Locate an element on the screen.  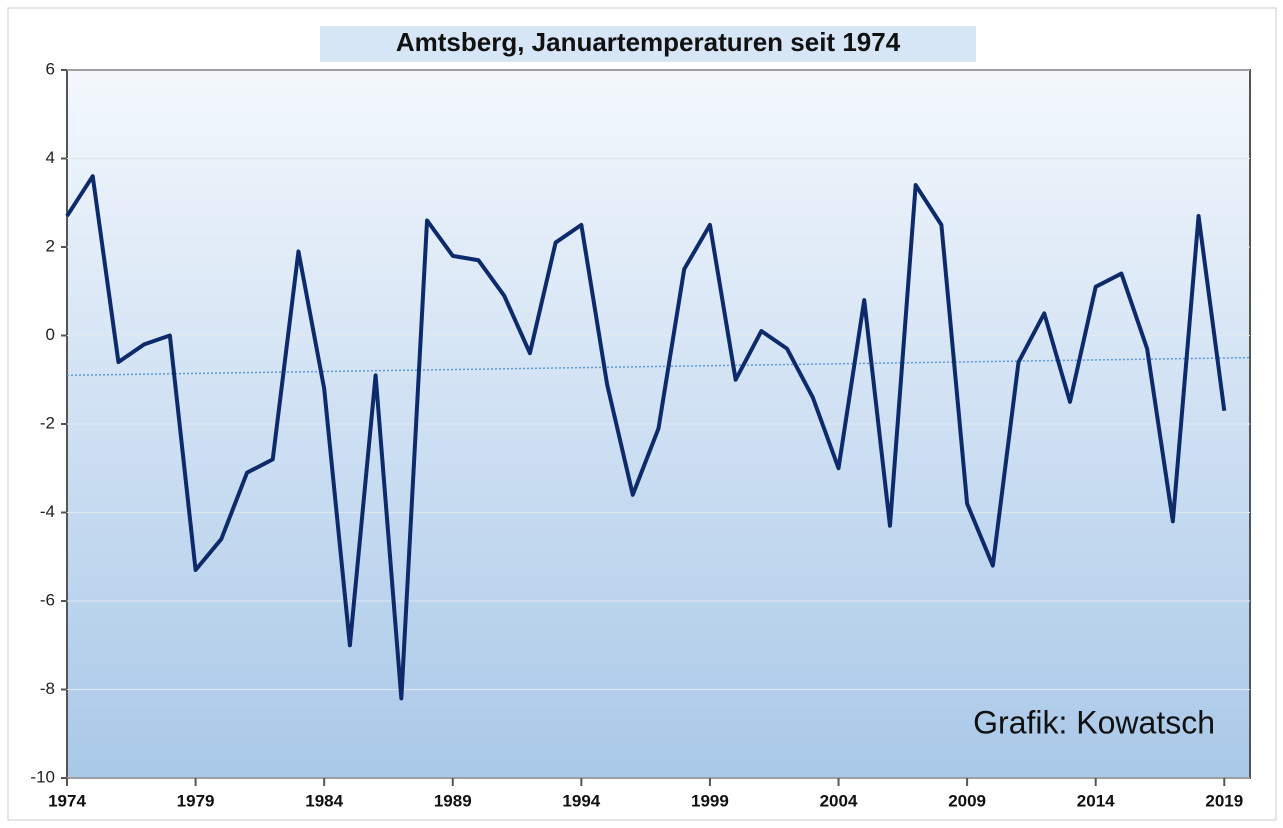
trend-line is located at coordinates (658, 366).